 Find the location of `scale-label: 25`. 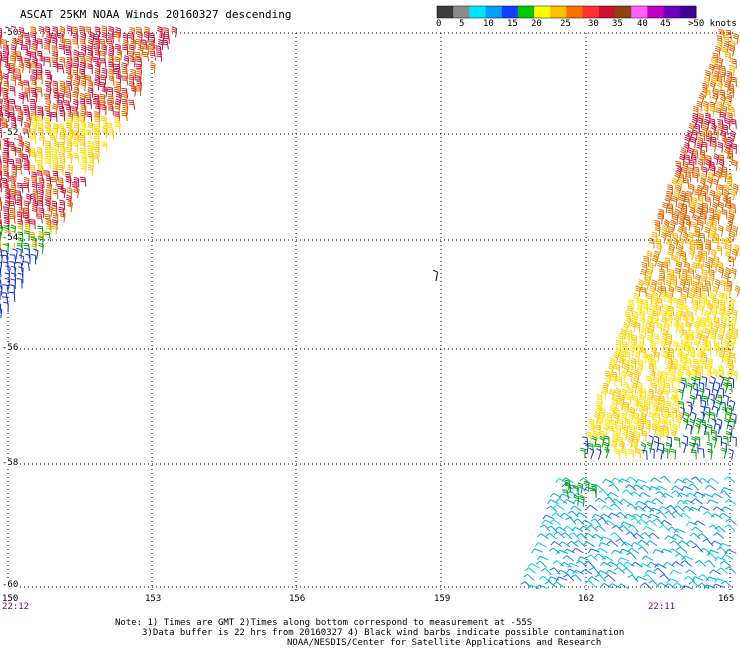

scale-label: 25 is located at coordinates (565, 24).